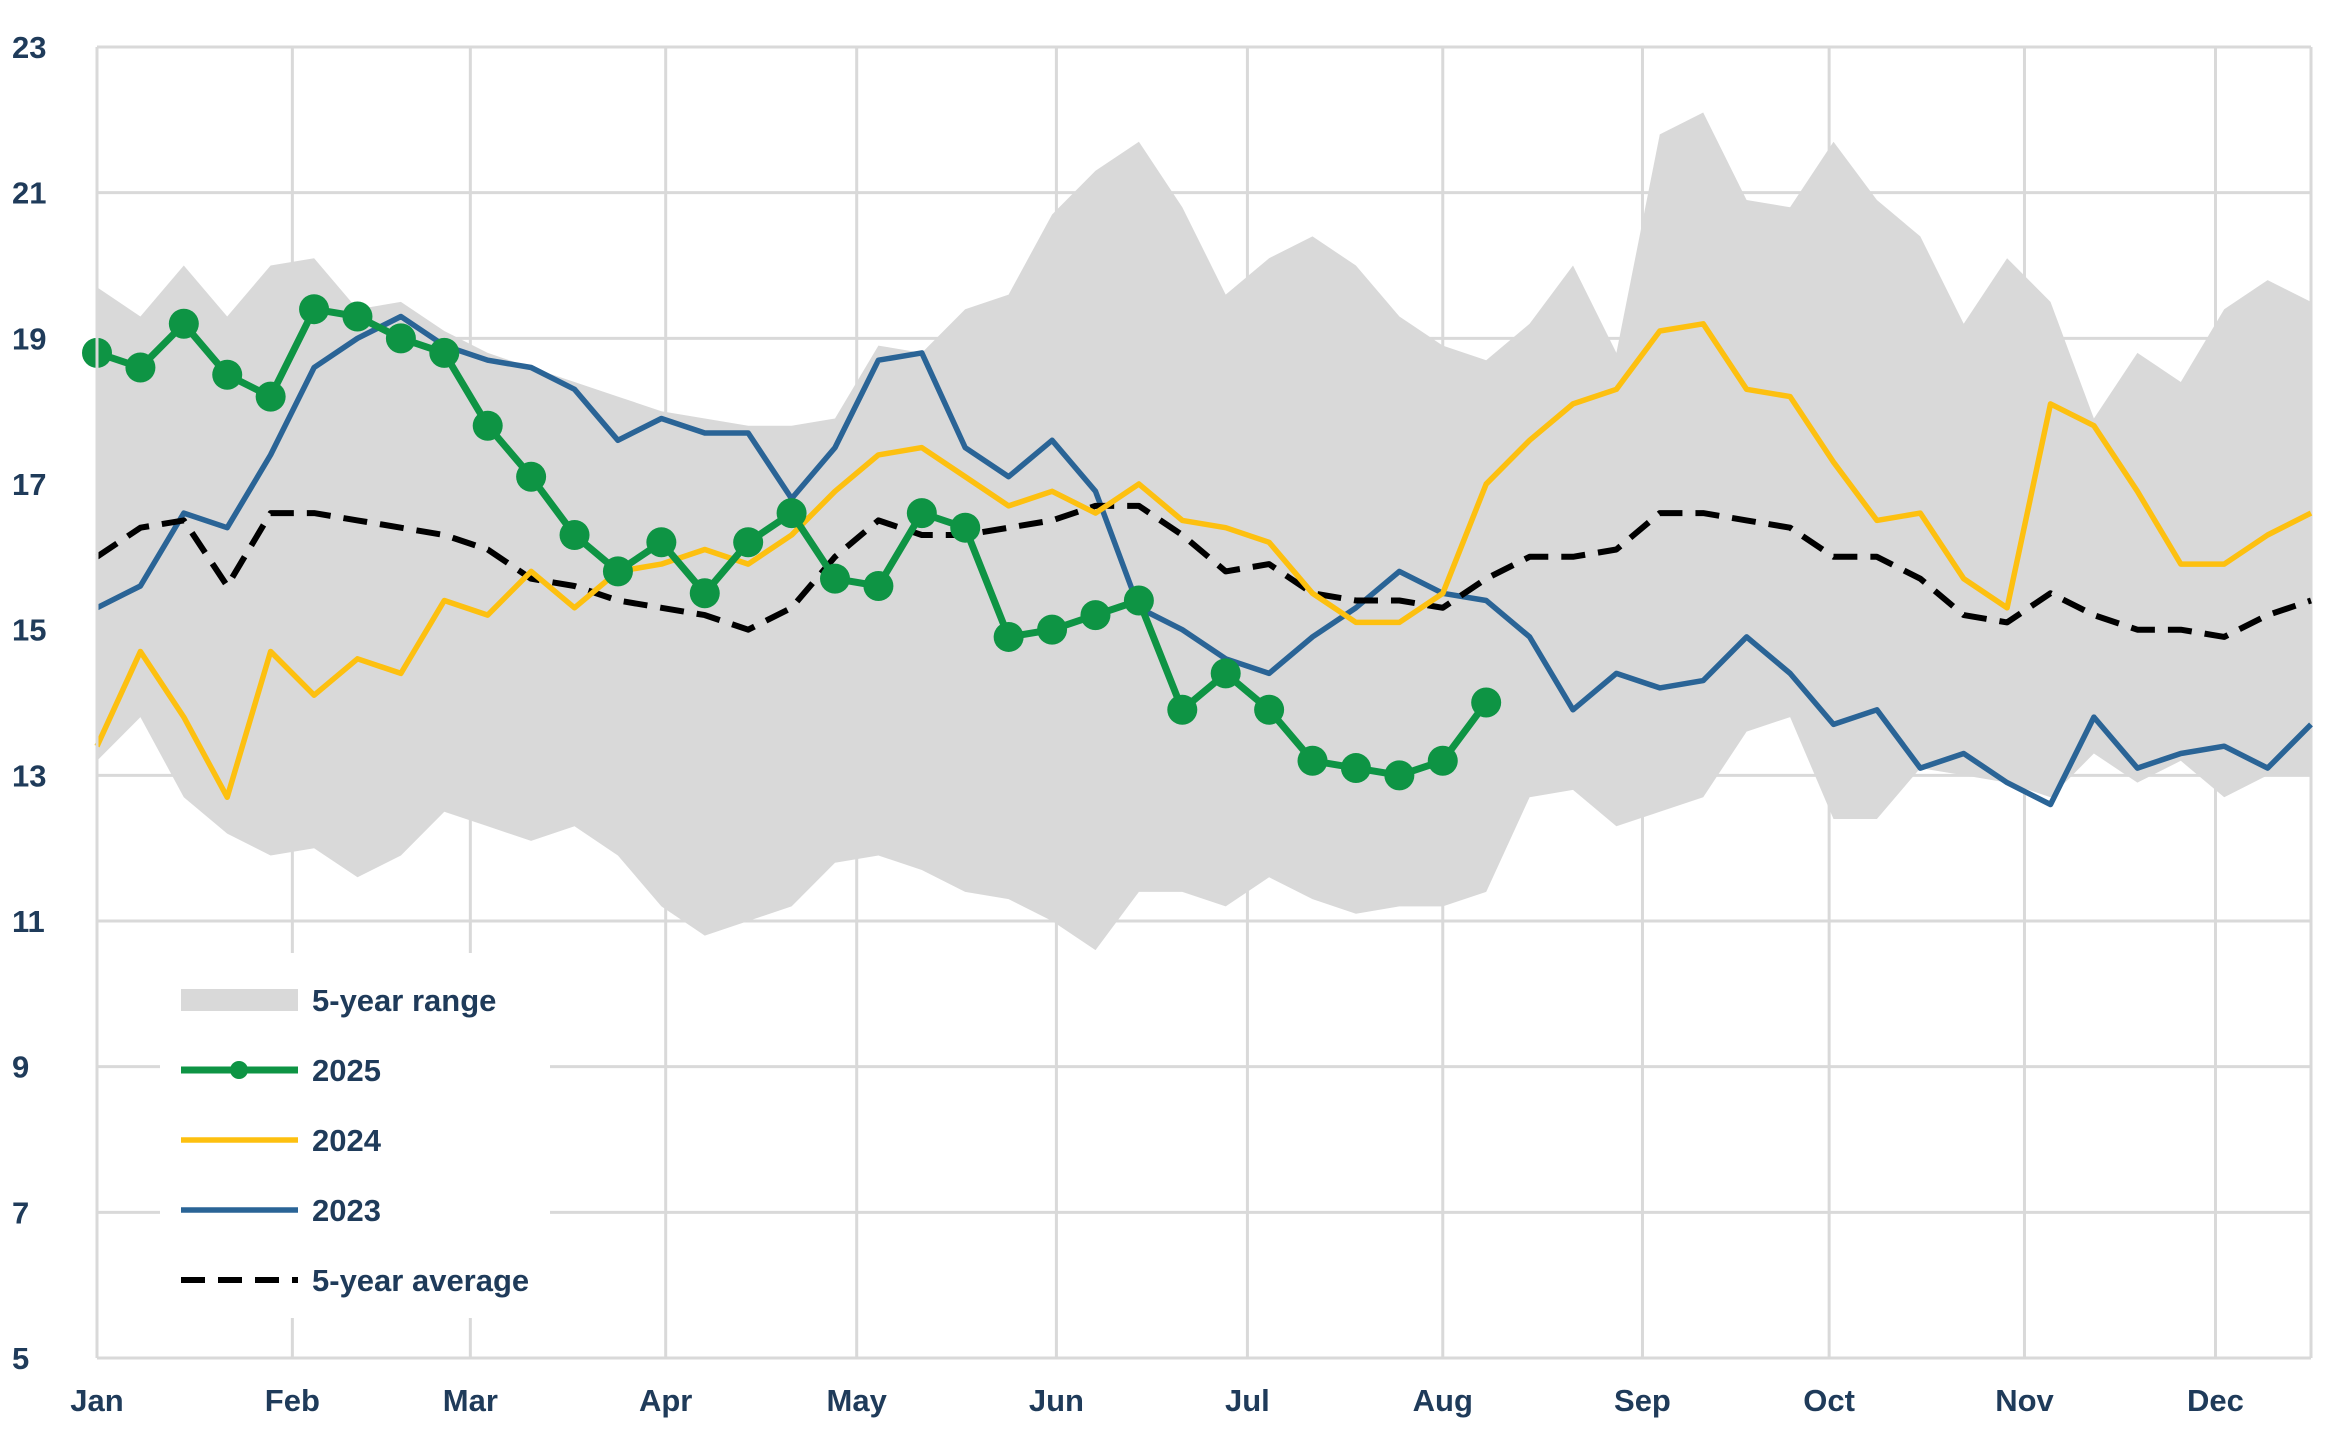 Image resolution: width=2339 pixels, height=1434 pixels. Describe the element at coordinates (420, 1280) in the screenshot. I see `legend-label-5-year-average: 5-year average` at that location.